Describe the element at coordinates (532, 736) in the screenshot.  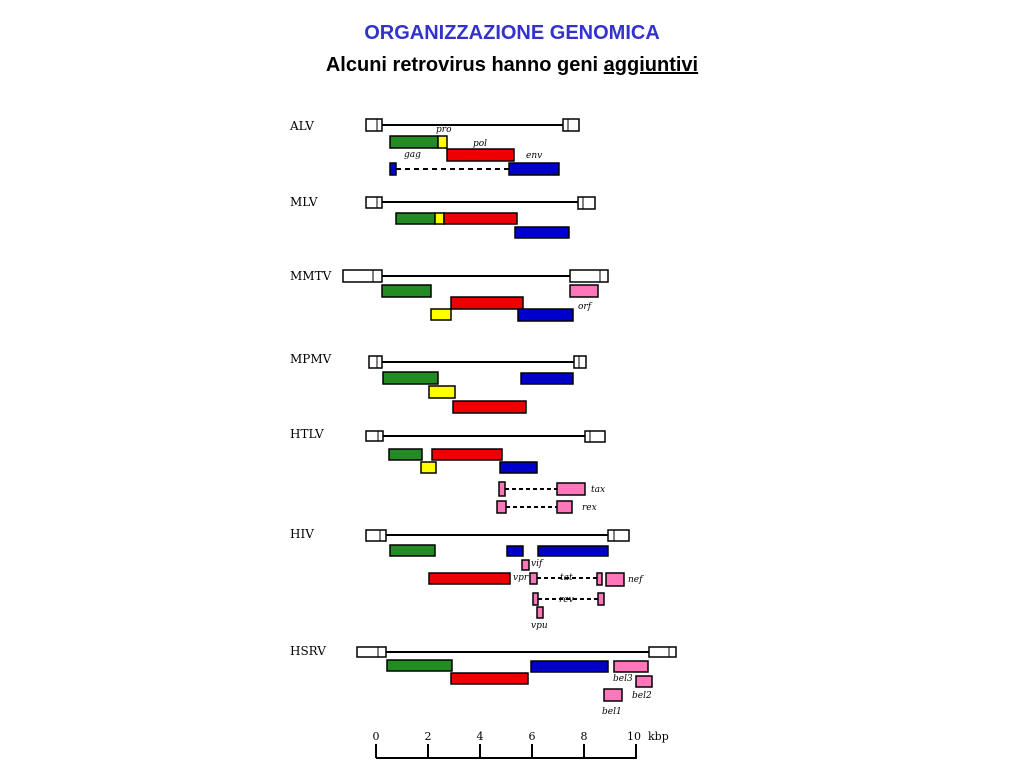
I see `scale-tick-label: 6` at that location.